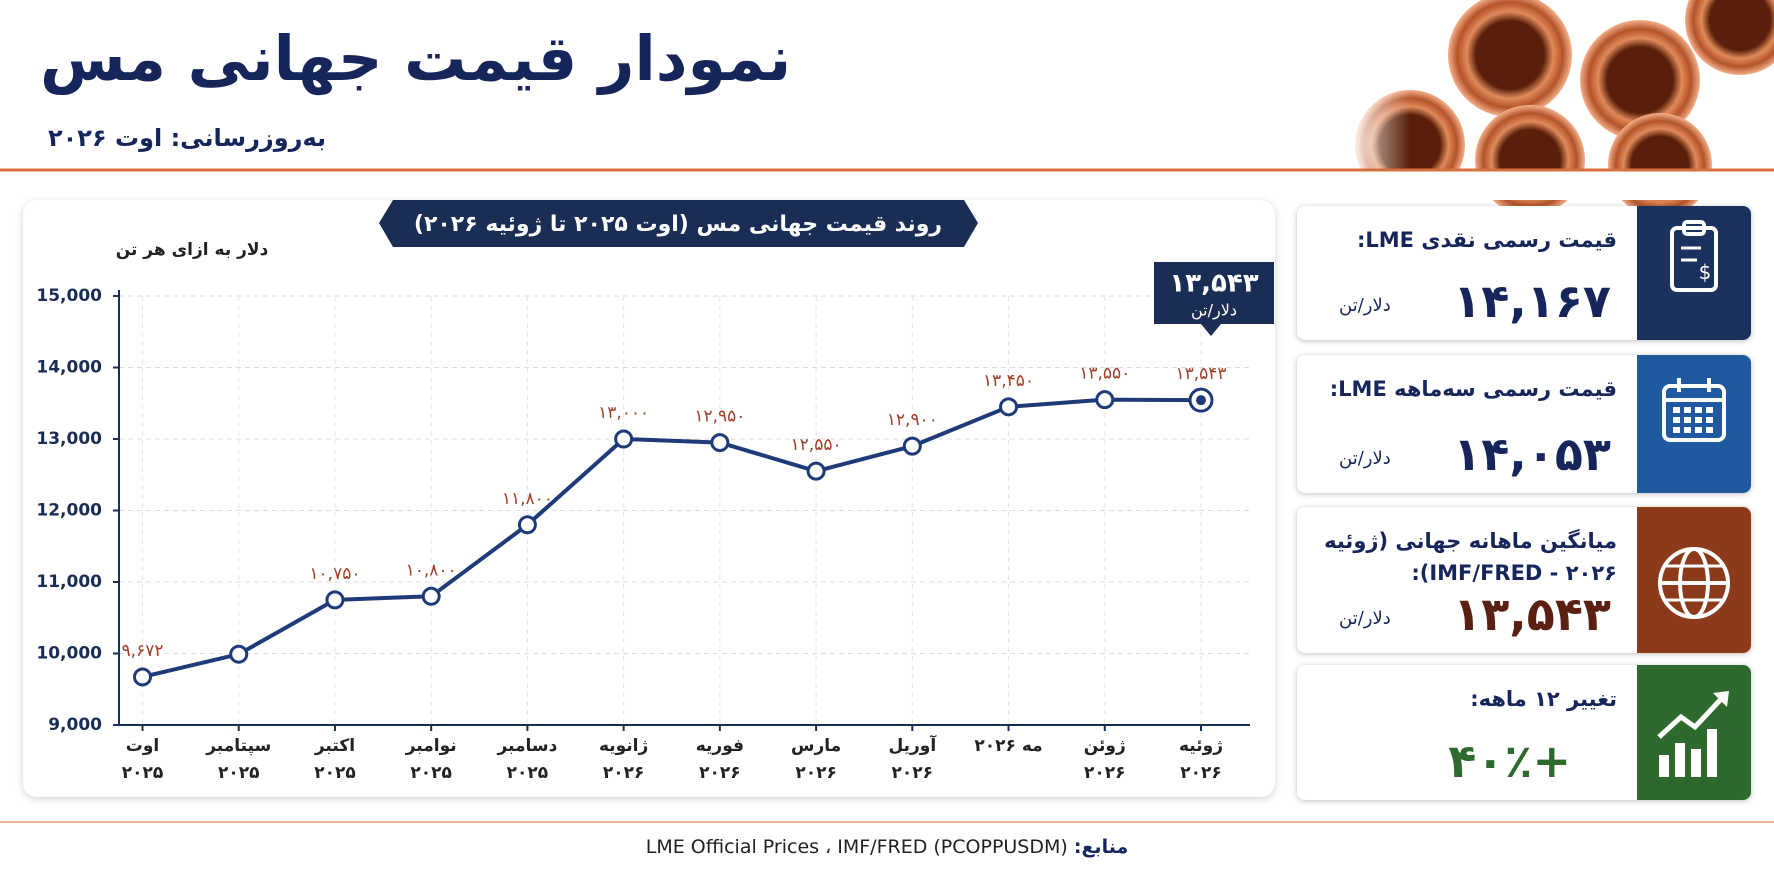  What do you see at coordinates (623, 759) in the screenshot?
I see `x-tick-label: ژانویه ۲۰۲۶` at bounding box center [623, 759].